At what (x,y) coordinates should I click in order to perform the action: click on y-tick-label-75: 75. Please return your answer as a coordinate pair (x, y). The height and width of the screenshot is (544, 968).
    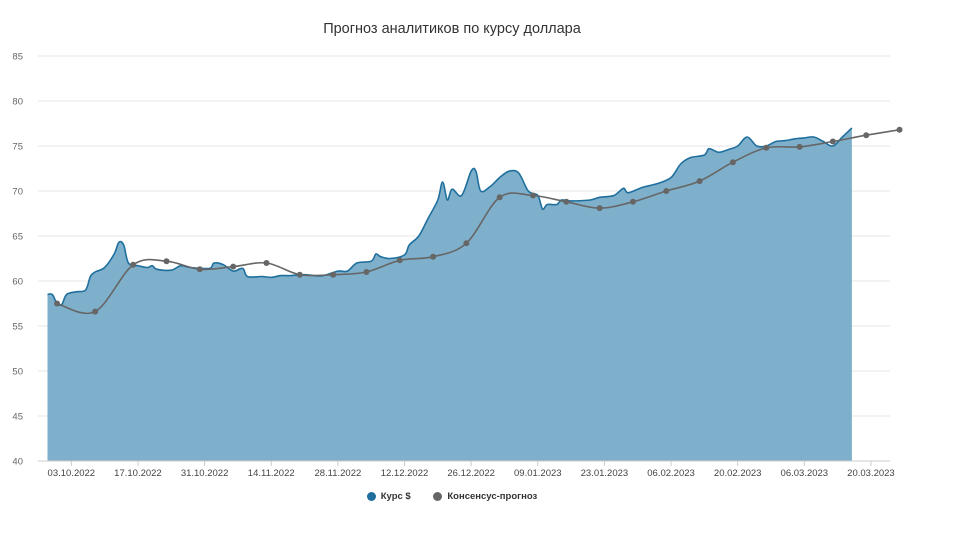
    Looking at the image, I should click on (17, 147).